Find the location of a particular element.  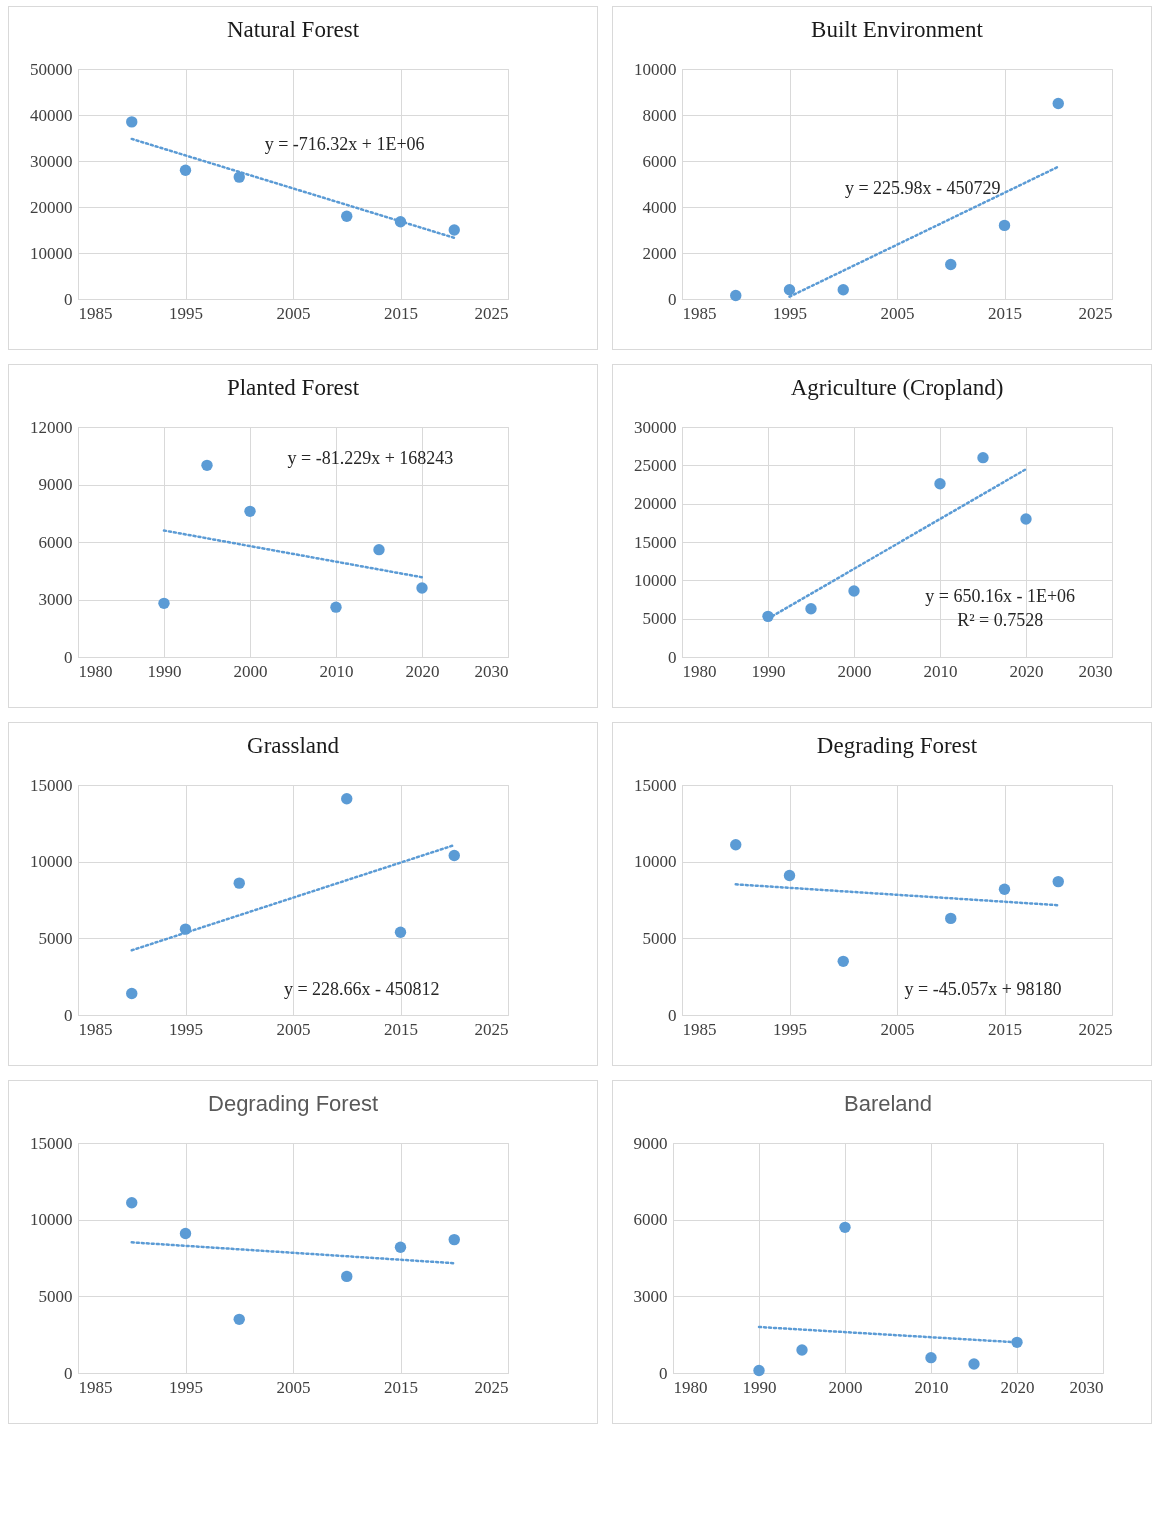

y-tick-label: 12000 is located at coordinates (51, 427).